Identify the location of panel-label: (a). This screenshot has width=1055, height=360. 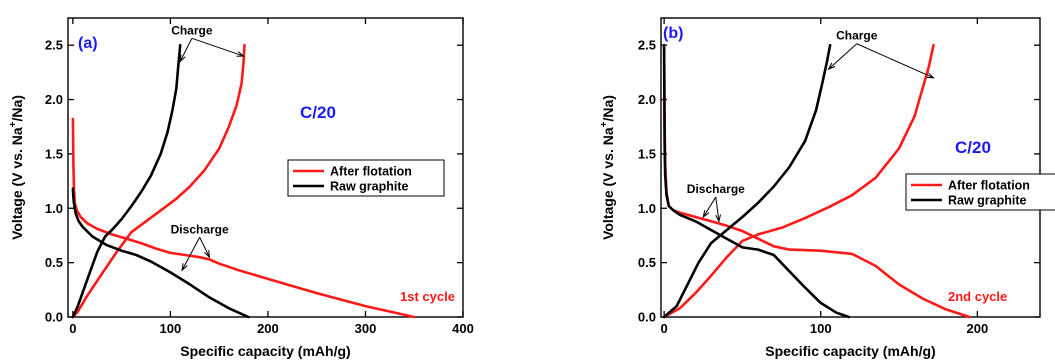
(88, 43).